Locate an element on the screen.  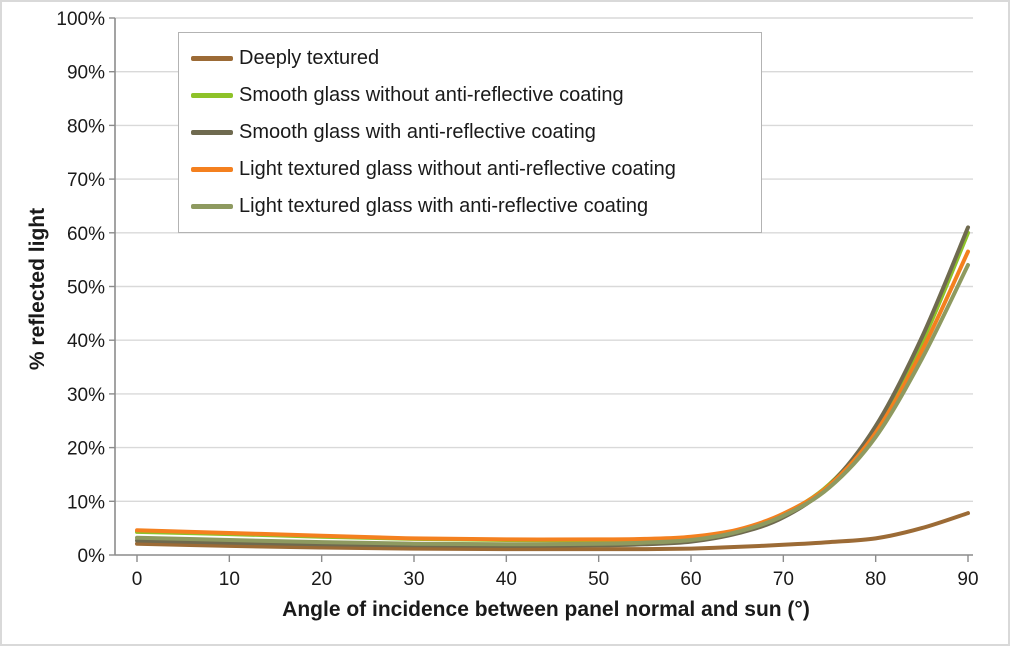
y-tick-label: 0% is located at coordinates (92, 556).